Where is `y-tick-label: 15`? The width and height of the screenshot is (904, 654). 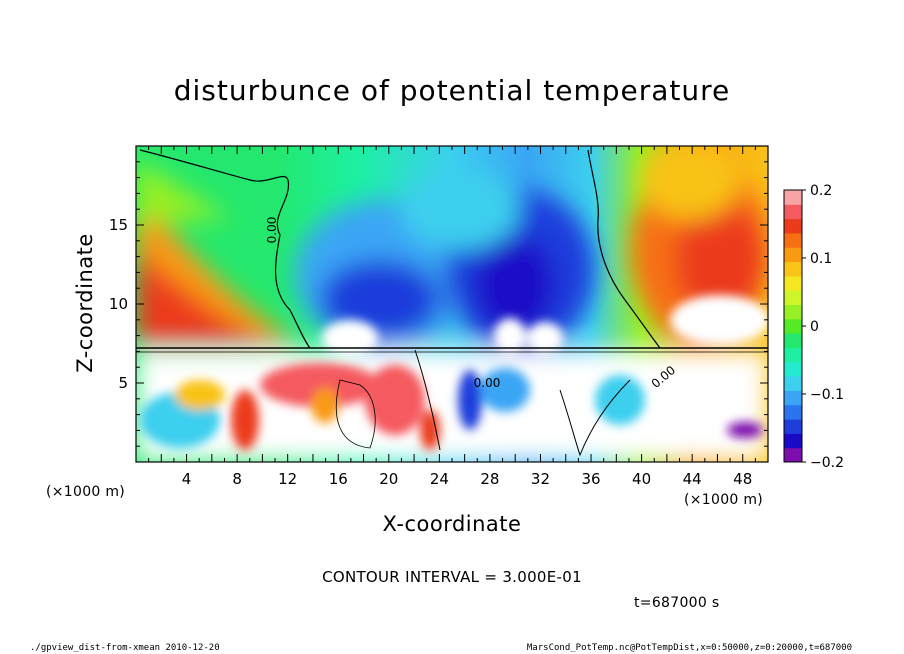 y-tick-label: 15 is located at coordinates (118, 225).